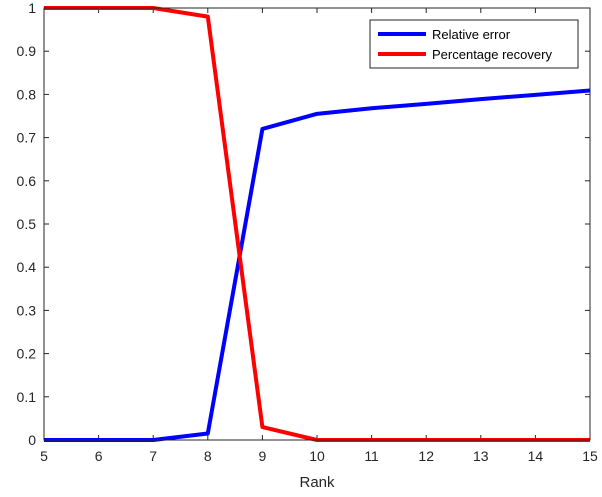  Describe the element at coordinates (27, 354) in the screenshot. I see `y-tick-label: 0.2` at that location.